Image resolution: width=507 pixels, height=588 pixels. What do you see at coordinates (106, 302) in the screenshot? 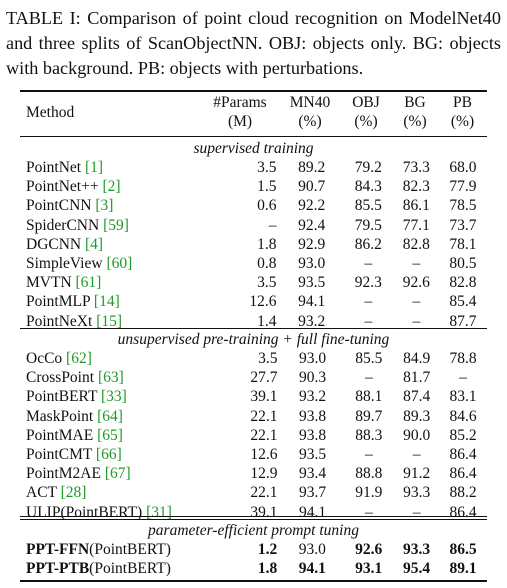
I see `citation-link: [14]` at bounding box center [106, 302].